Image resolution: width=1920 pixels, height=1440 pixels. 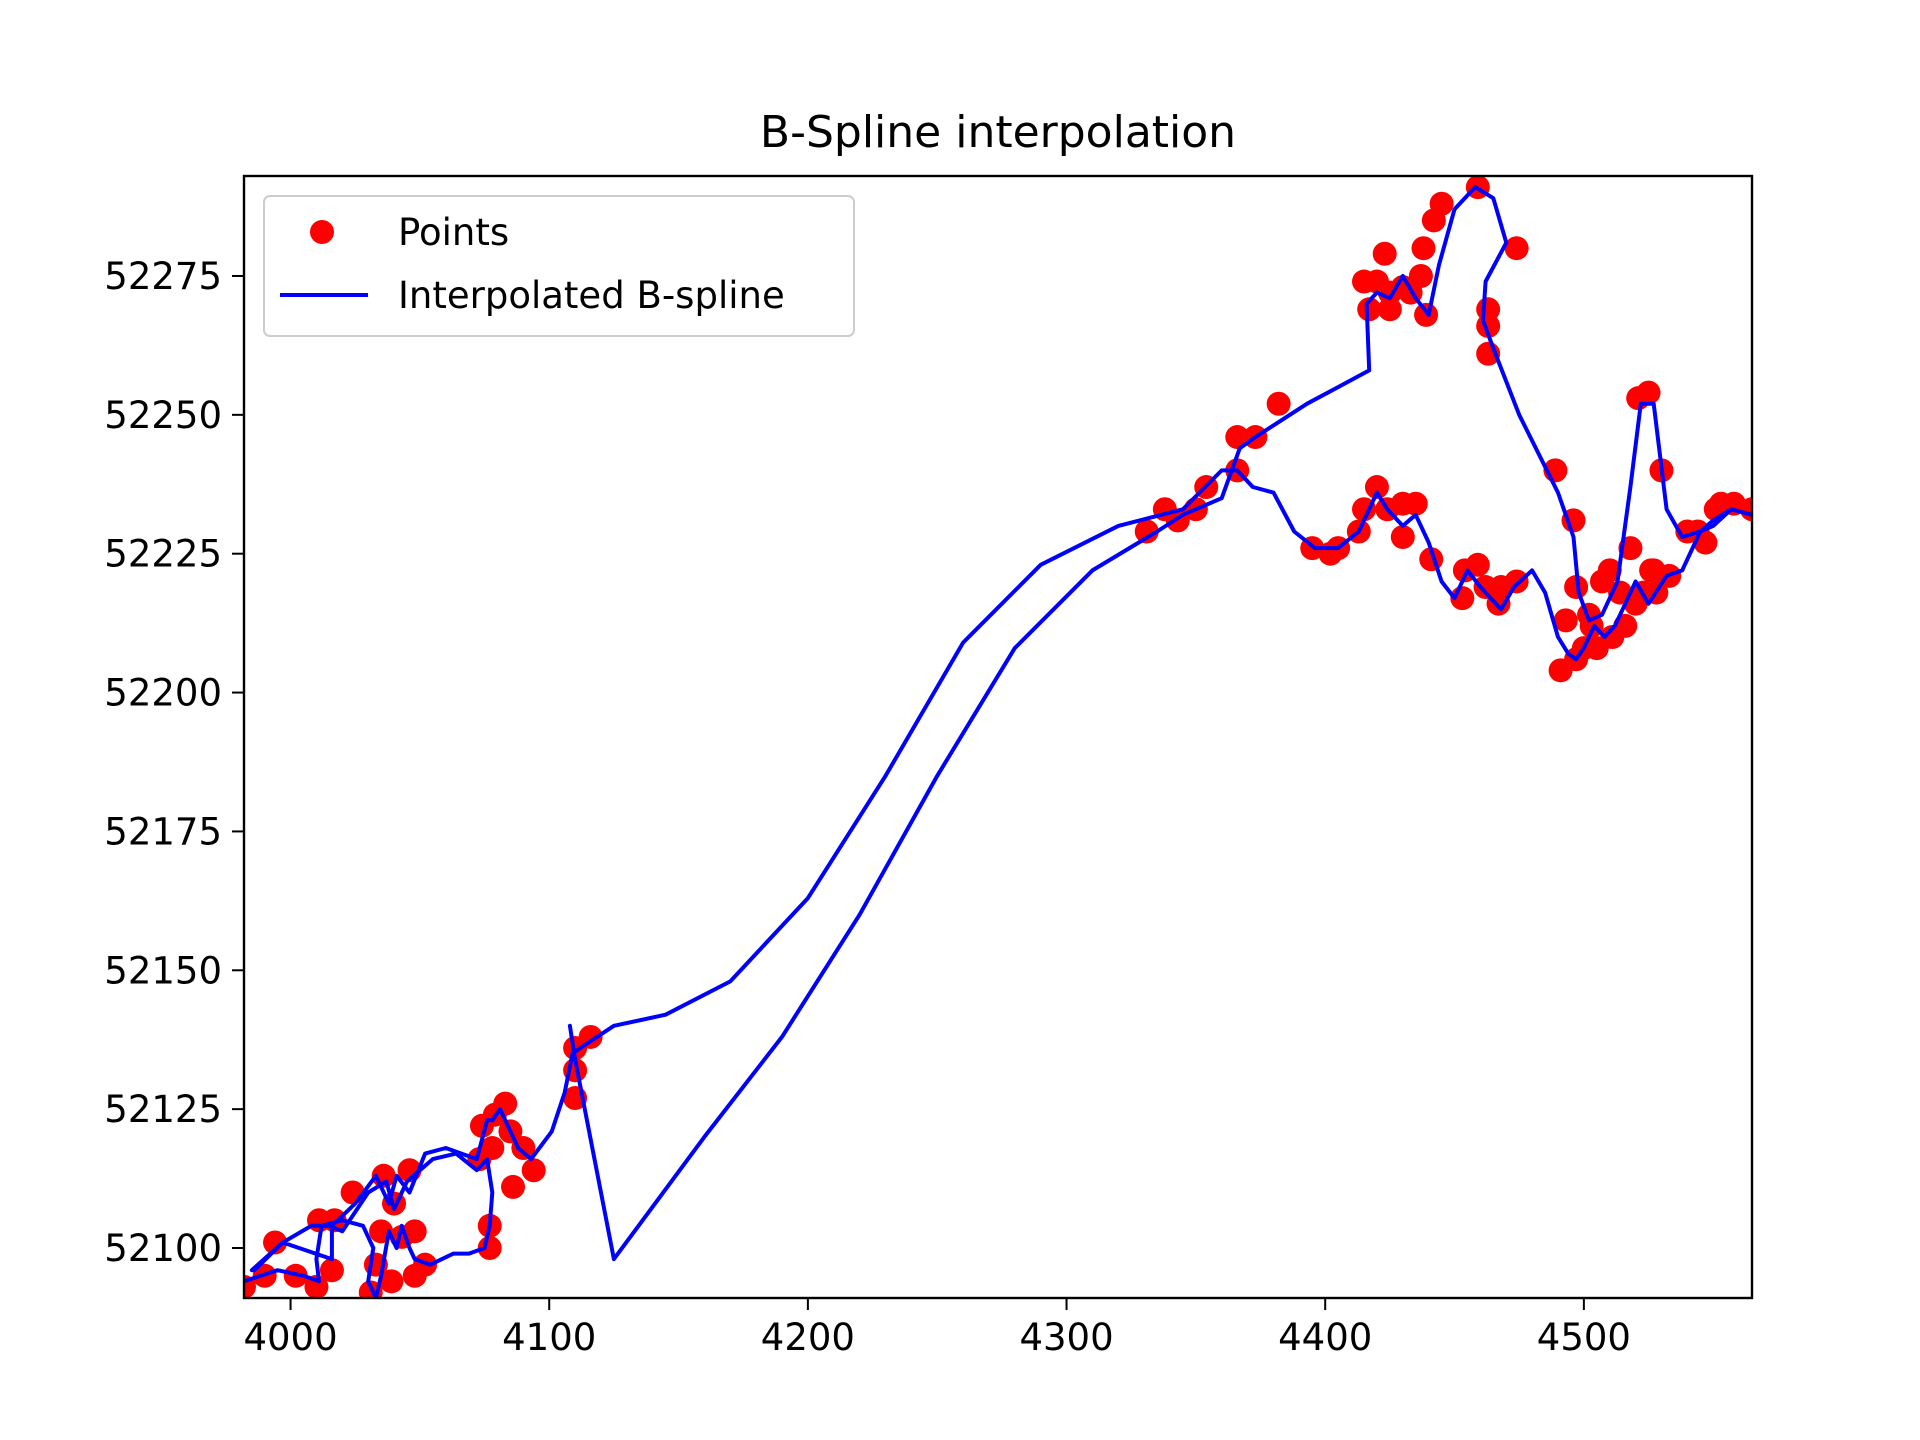 What do you see at coordinates (163, 1248) in the screenshot?
I see `y-tick-label-52100: 52100` at bounding box center [163, 1248].